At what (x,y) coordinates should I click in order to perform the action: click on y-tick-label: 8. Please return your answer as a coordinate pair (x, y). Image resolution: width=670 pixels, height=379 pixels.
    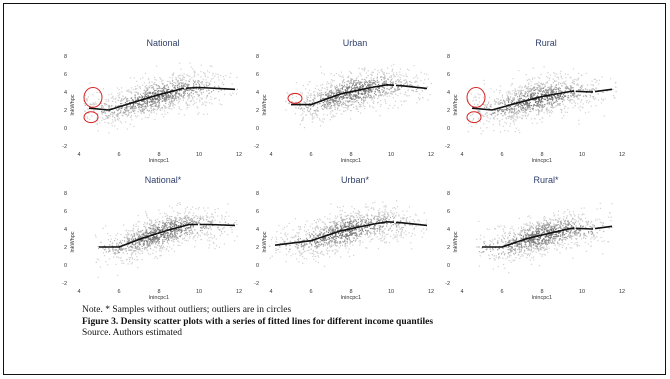
    Looking at the image, I should click on (257, 194).